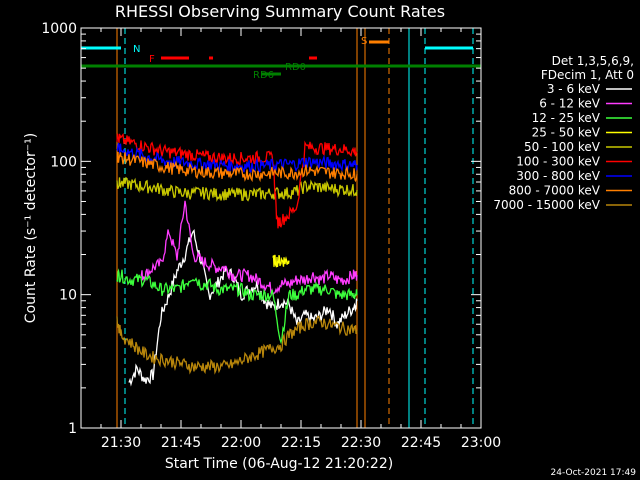 The image size is (640, 480). Describe the element at coordinates (593, 61) in the screenshot. I see `legend-header-line: Det 1,3,5,6,9,` at that location.